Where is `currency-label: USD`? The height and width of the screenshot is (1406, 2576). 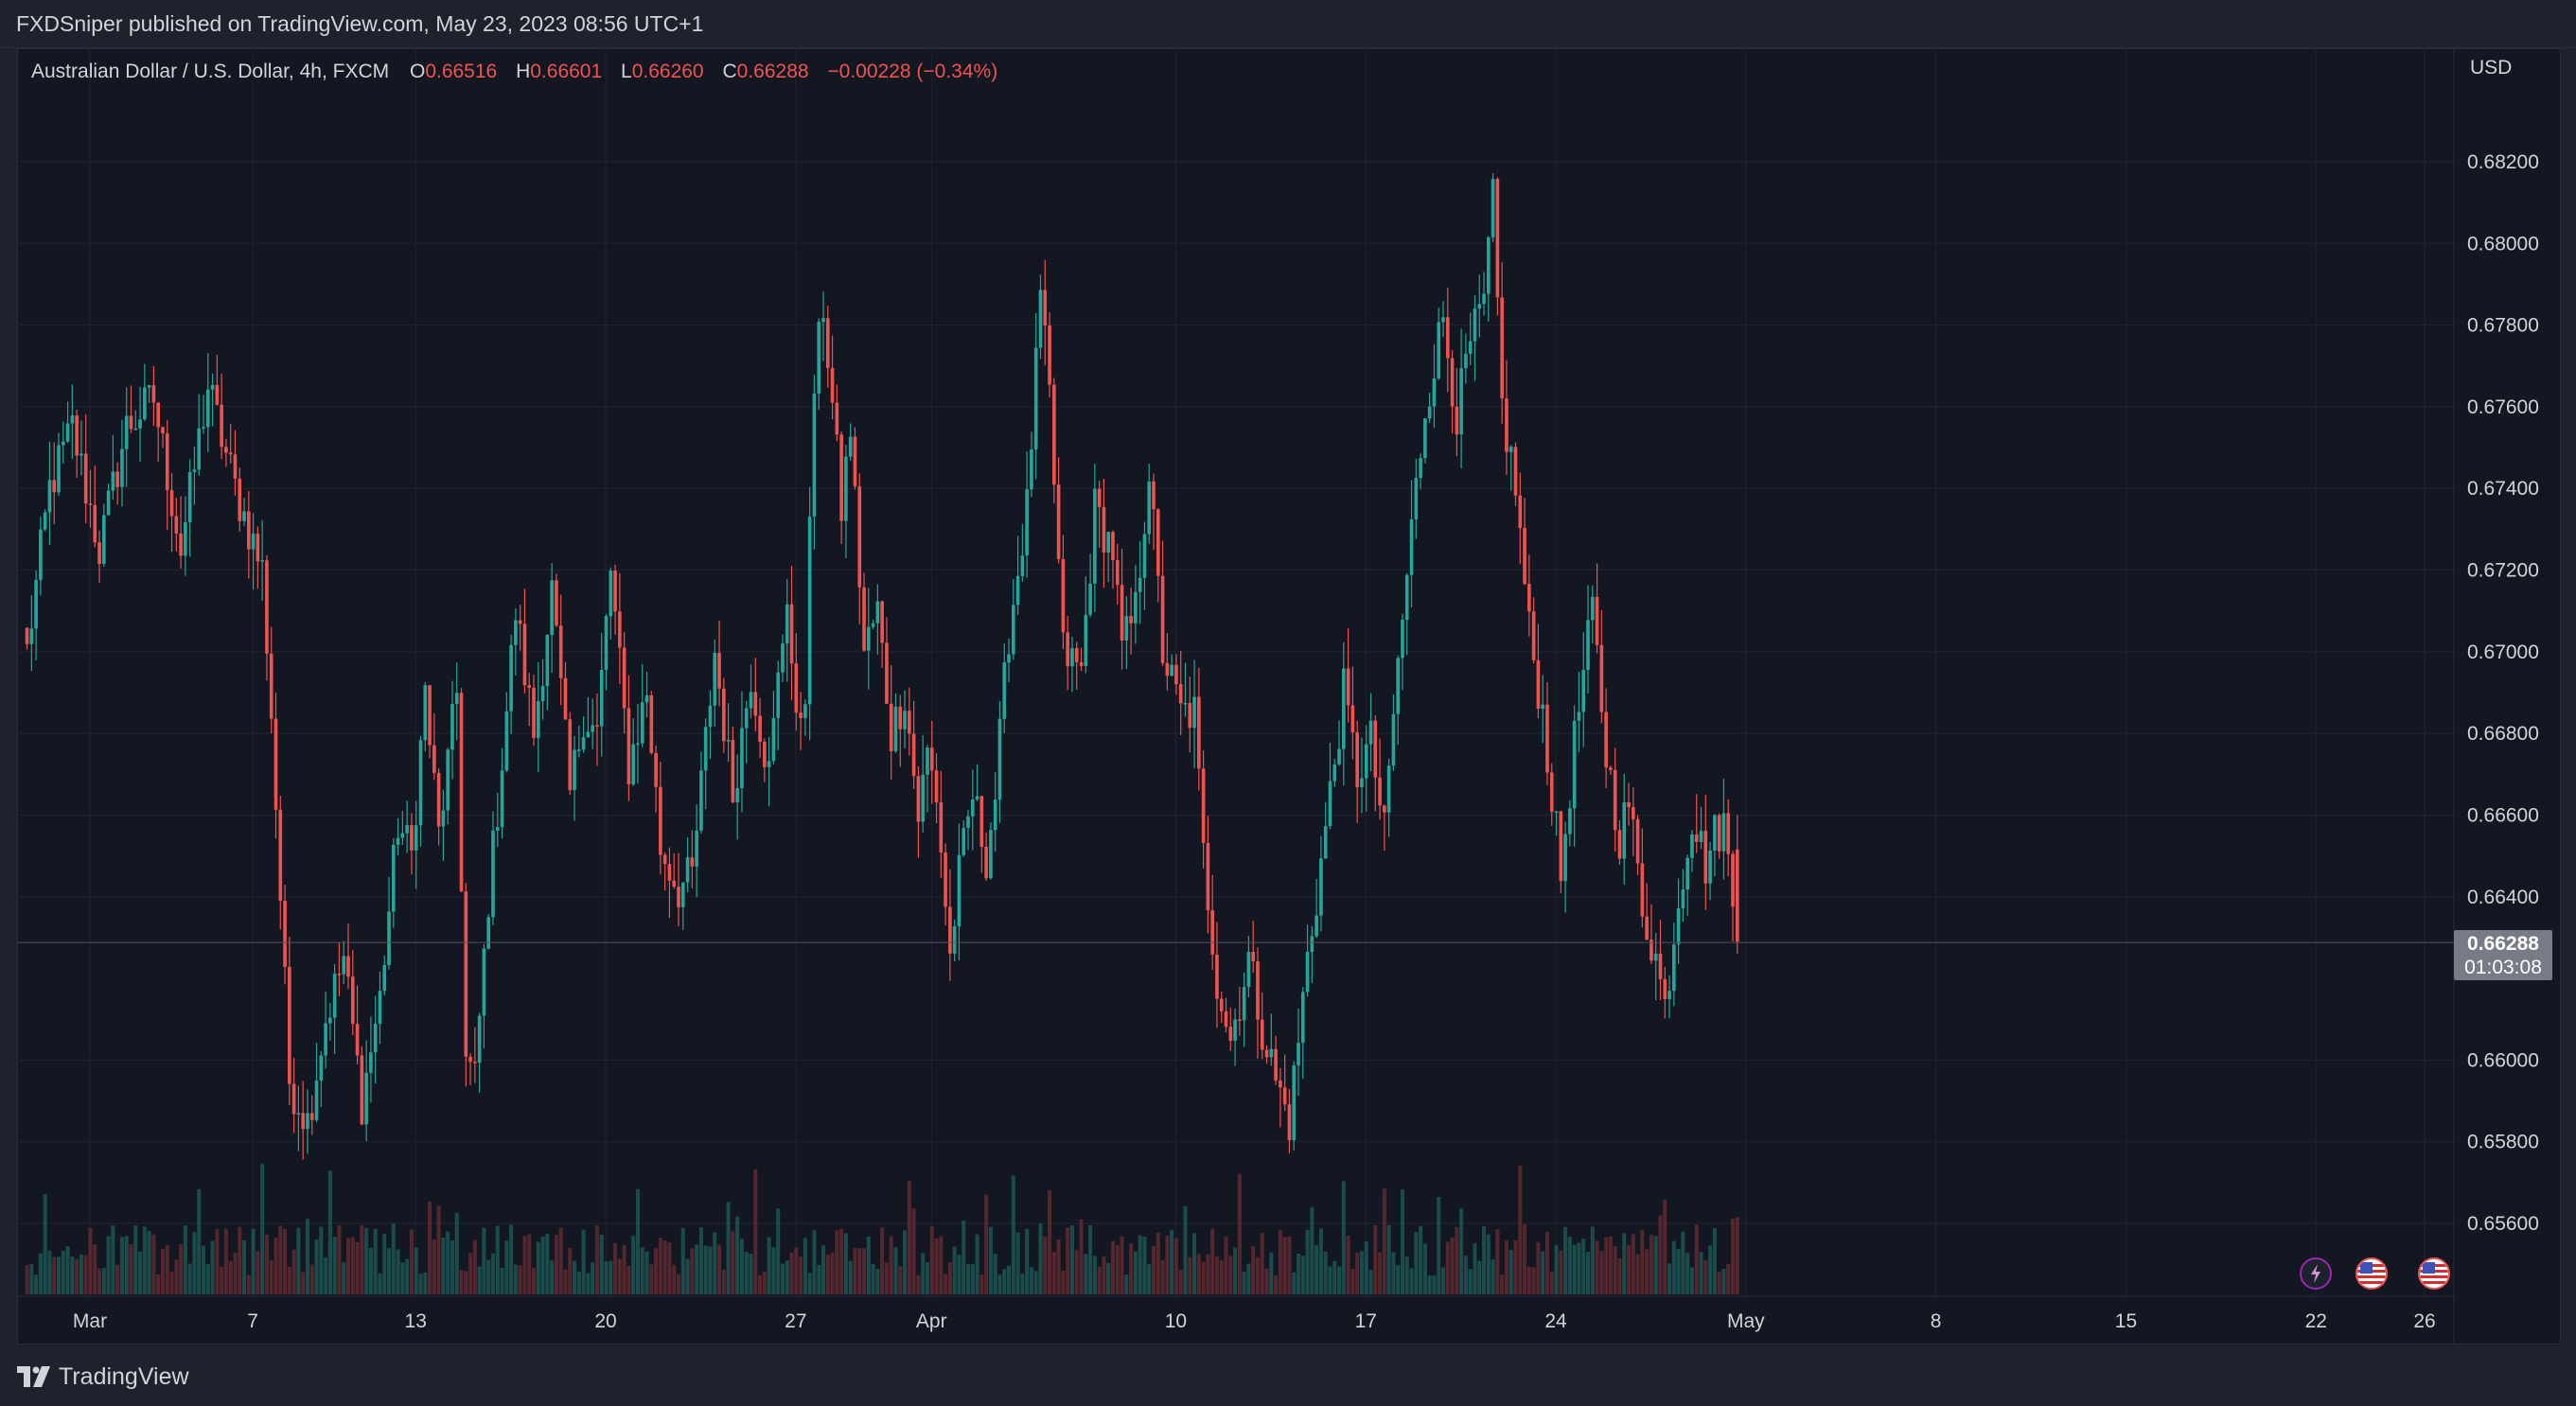 currency-label: USD is located at coordinates (2491, 68).